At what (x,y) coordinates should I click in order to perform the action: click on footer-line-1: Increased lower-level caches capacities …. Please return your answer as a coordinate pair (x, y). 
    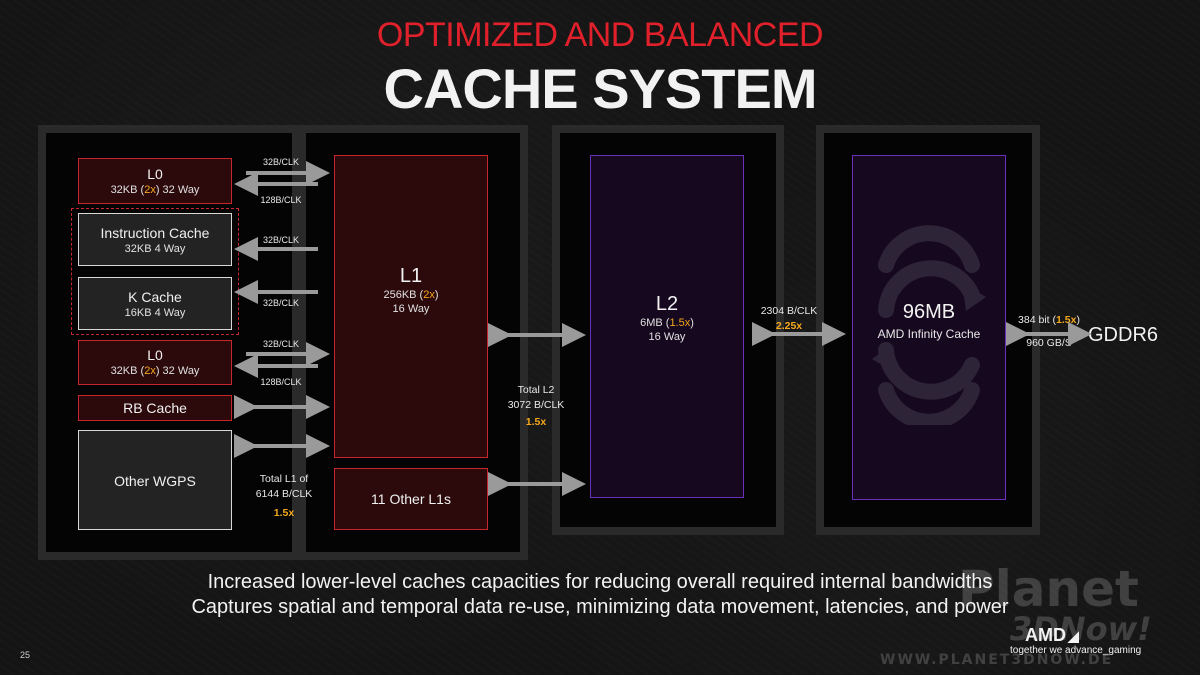
    Looking at the image, I should click on (600, 582).